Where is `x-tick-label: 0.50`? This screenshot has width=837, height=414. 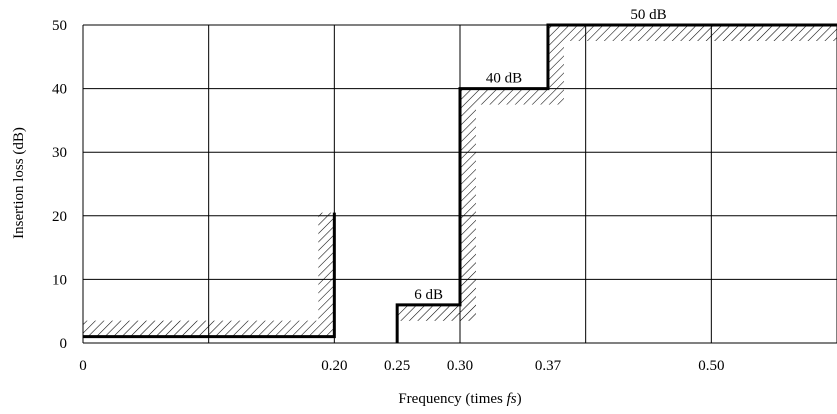
x-tick-label: 0.50 is located at coordinates (711, 366).